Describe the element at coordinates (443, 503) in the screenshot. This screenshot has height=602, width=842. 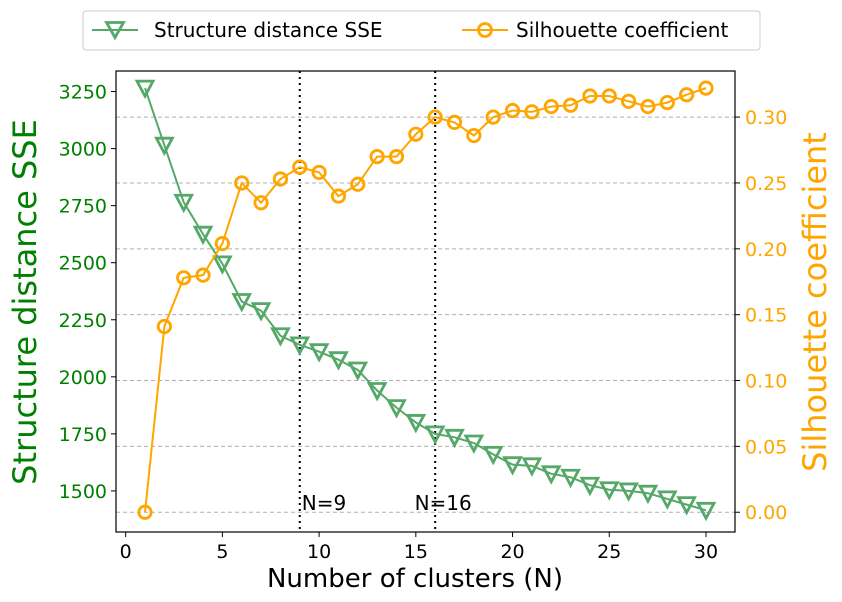
I see `vline-label: N=16` at that location.